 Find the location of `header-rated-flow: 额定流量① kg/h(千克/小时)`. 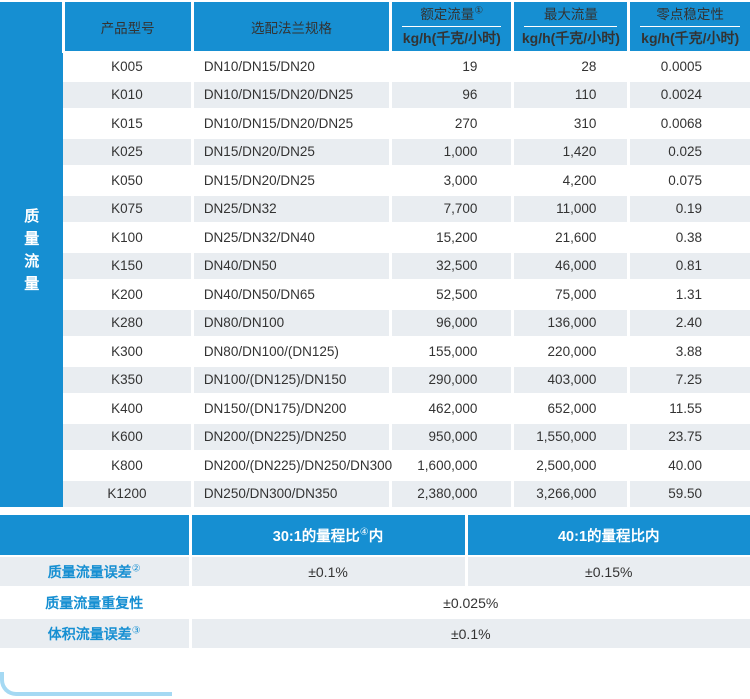

header-rated-flow: 额定流量① kg/h(千克/小时) is located at coordinates (451, 27).